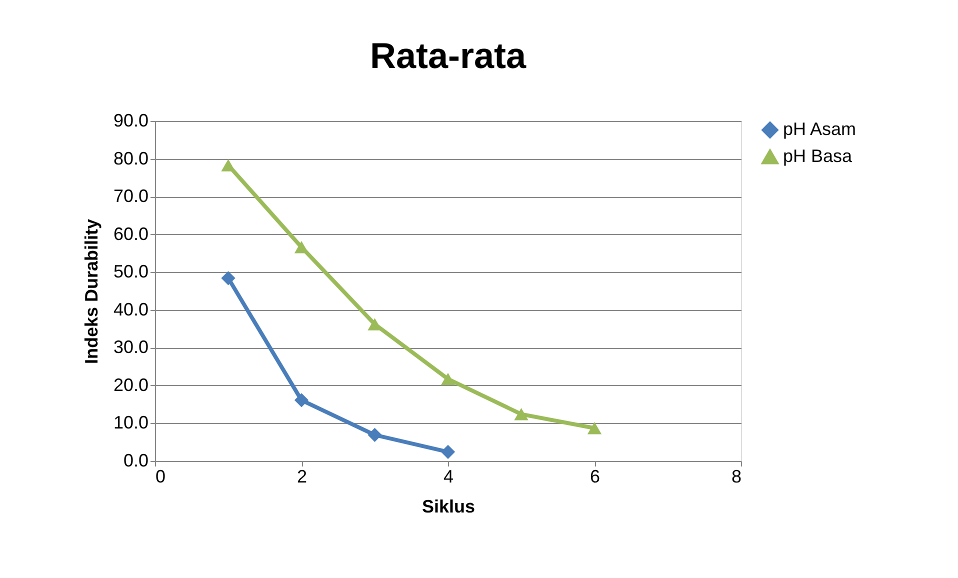 This screenshot has height=578, width=958. Describe the element at coordinates (818, 156) in the screenshot. I see `legend-label: pH Basa` at that location.